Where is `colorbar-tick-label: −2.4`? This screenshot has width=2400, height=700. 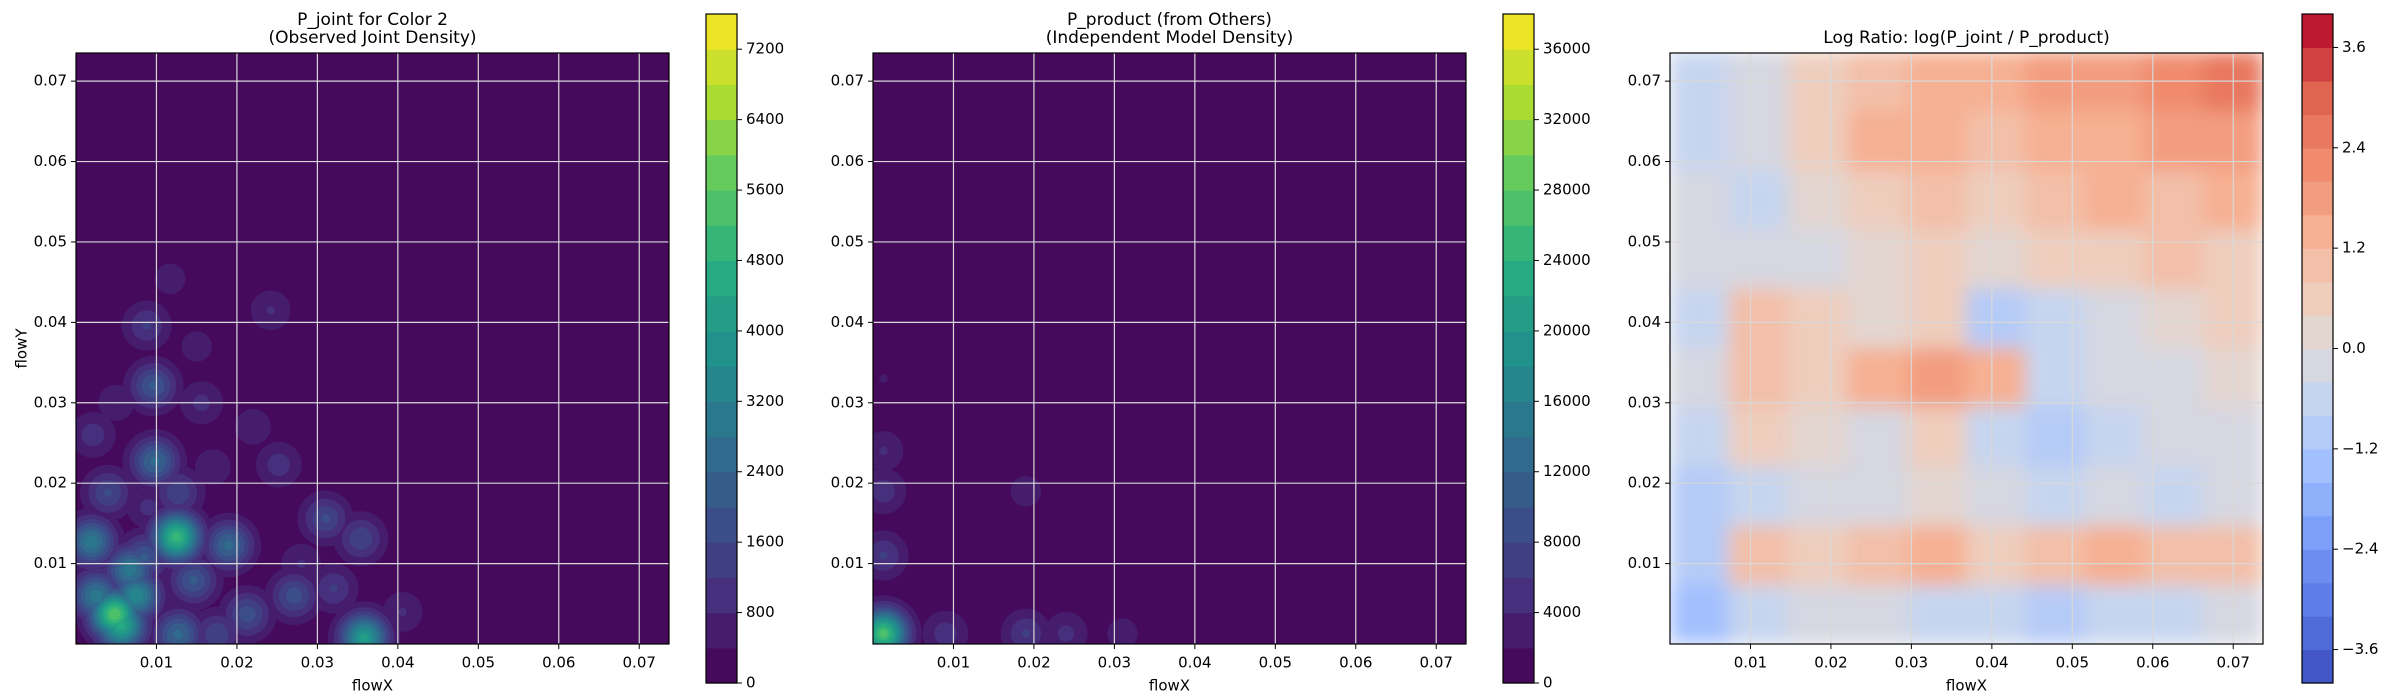
colorbar-tick-label: −2.4 is located at coordinates (2360, 549).